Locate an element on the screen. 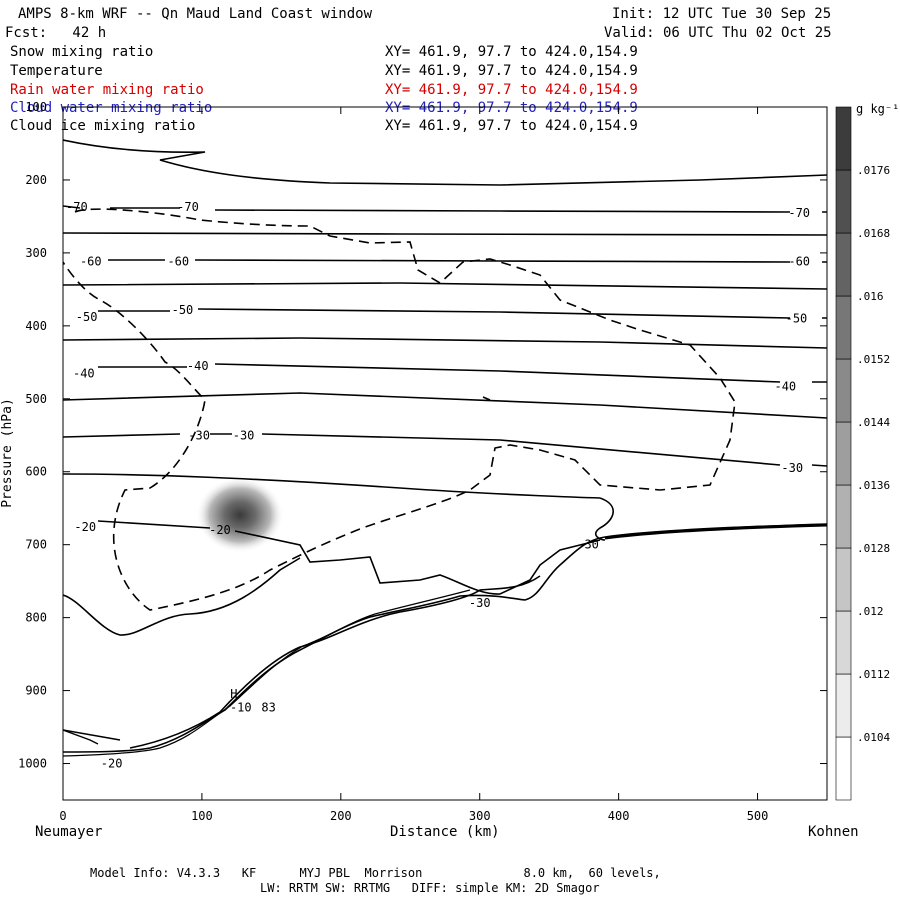  legend-cloudice-name: Cloud ice mixing ratio is located at coordinates (103, 126).